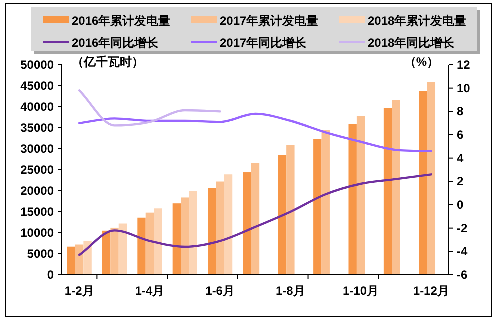 This screenshot has height=322, width=497. What do you see at coordinates (220, 291) in the screenshot?
I see `x-tick-label: 1-6月` at bounding box center [220, 291].